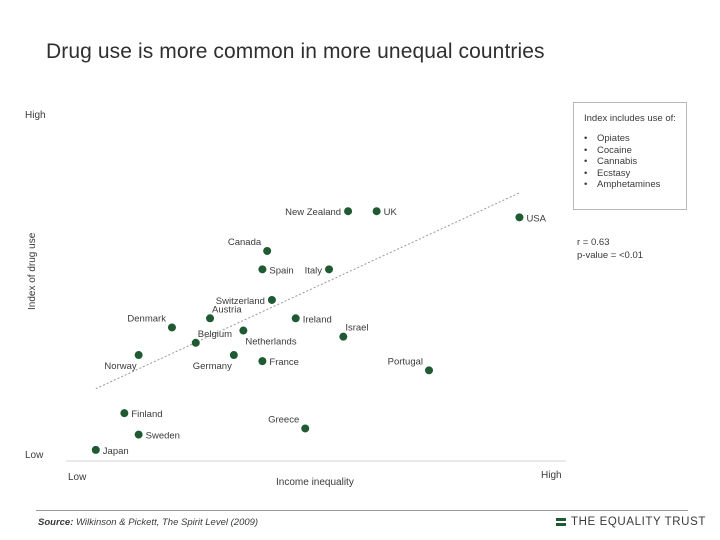 Image resolution: width=720 pixels, height=540 pixels. What do you see at coordinates (262, 269) in the screenshot?
I see `point-spain` at bounding box center [262, 269].